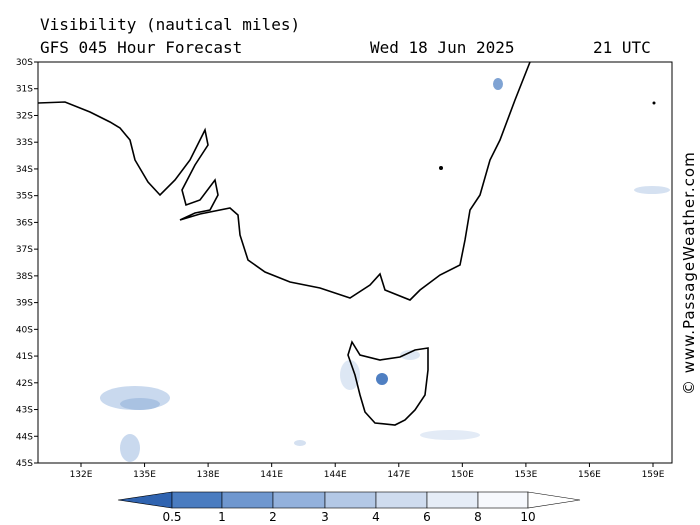 The height and width of the screenshot is (525, 700). Describe the element at coordinates (427, 517) in the screenshot. I see `colorbar-label: 6` at that location.